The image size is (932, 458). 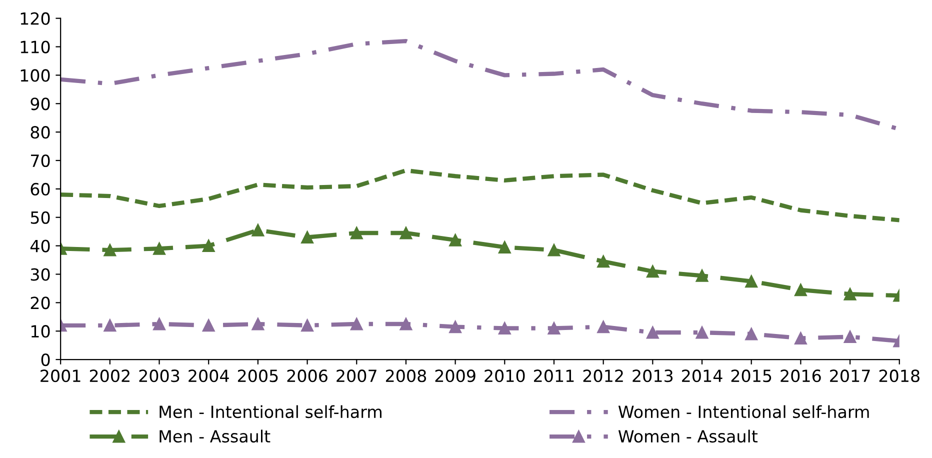 I want to click on x-tick-label: 2007, so click(x=356, y=376).